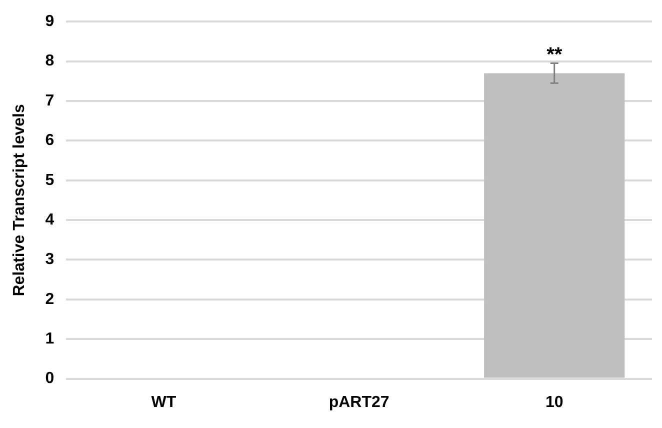  I want to click on y-tick-label: 3, so click(49, 259).